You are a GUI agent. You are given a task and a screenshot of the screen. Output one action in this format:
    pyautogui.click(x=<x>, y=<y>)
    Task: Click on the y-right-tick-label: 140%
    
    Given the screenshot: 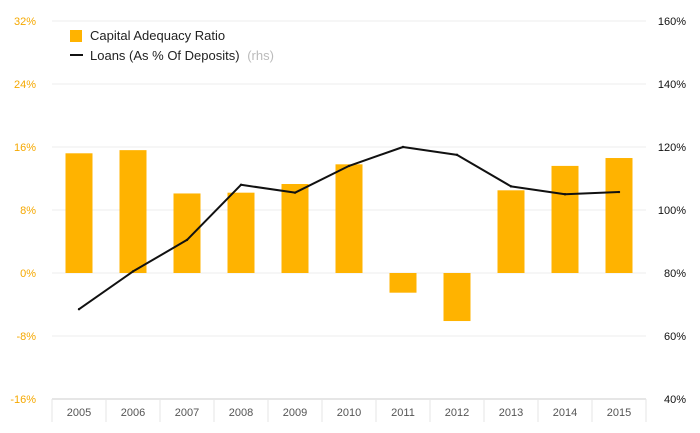 What is the action you would take?
    pyautogui.click(x=672, y=85)
    